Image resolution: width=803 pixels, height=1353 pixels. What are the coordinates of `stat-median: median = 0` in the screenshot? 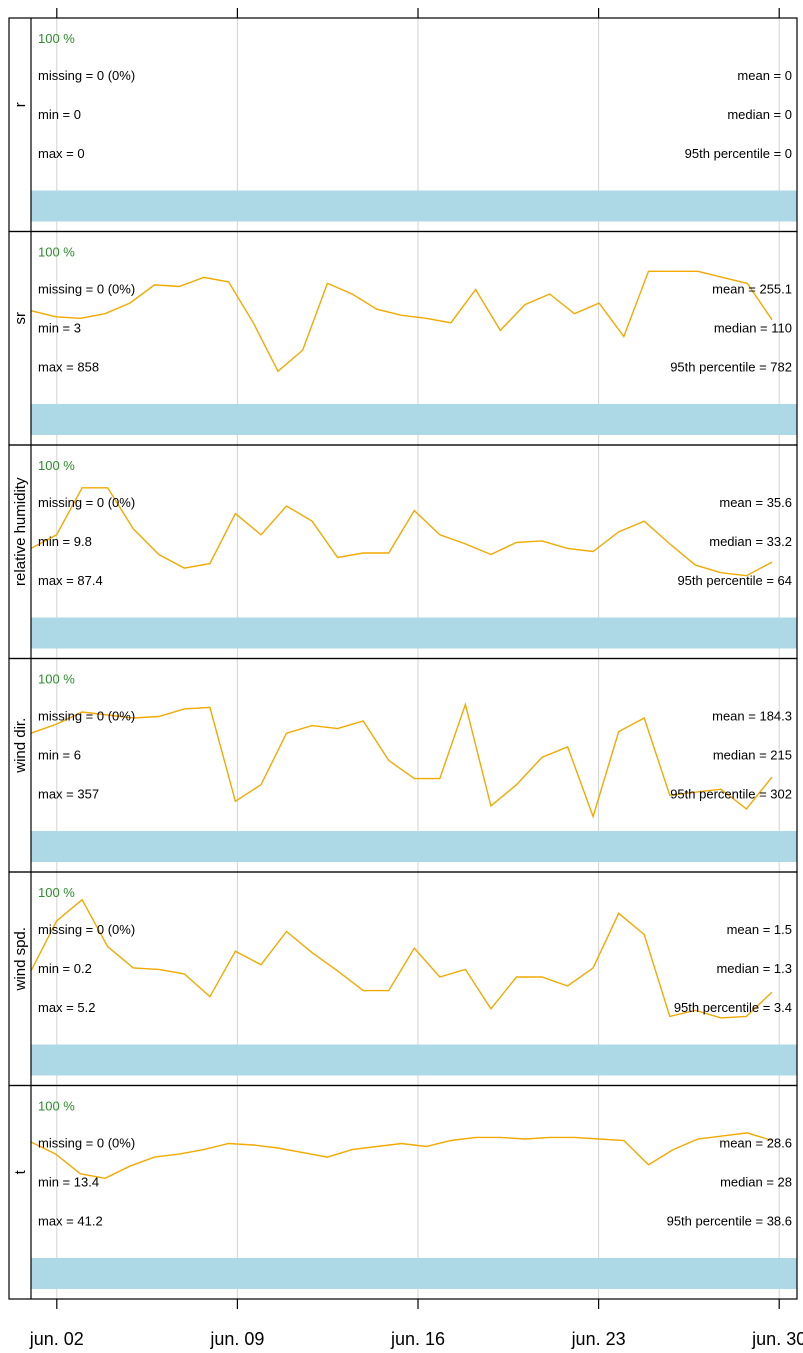 It's located at (759, 114).